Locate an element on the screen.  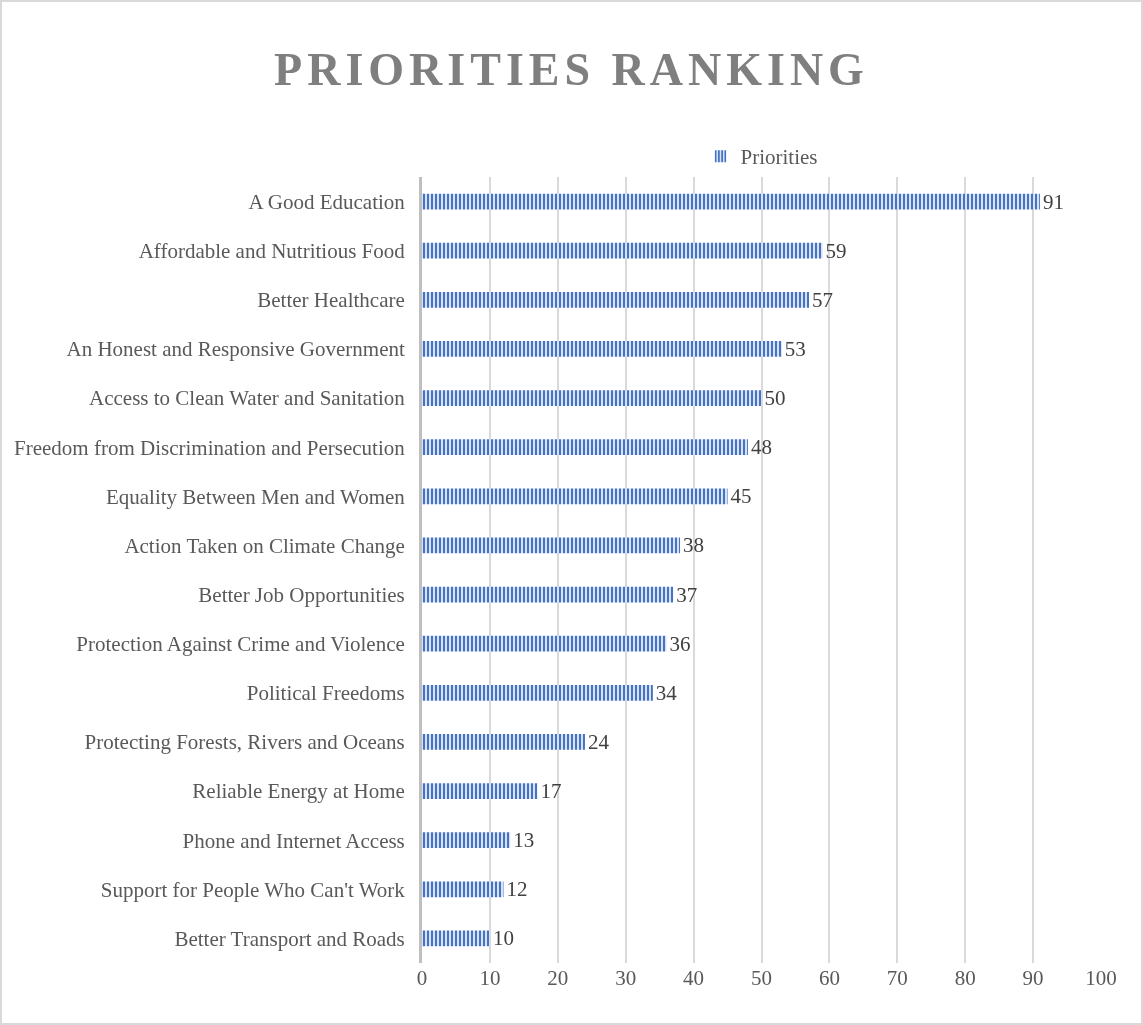
y-tick-label: Protecting Forests, Rivers and Oceans is located at coordinates (244, 742).